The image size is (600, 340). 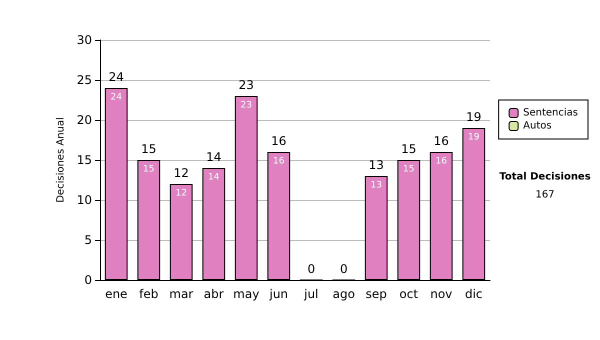 What do you see at coordinates (84, 40) in the screenshot?
I see `y-tick-label: 30` at bounding box center [84, 40].